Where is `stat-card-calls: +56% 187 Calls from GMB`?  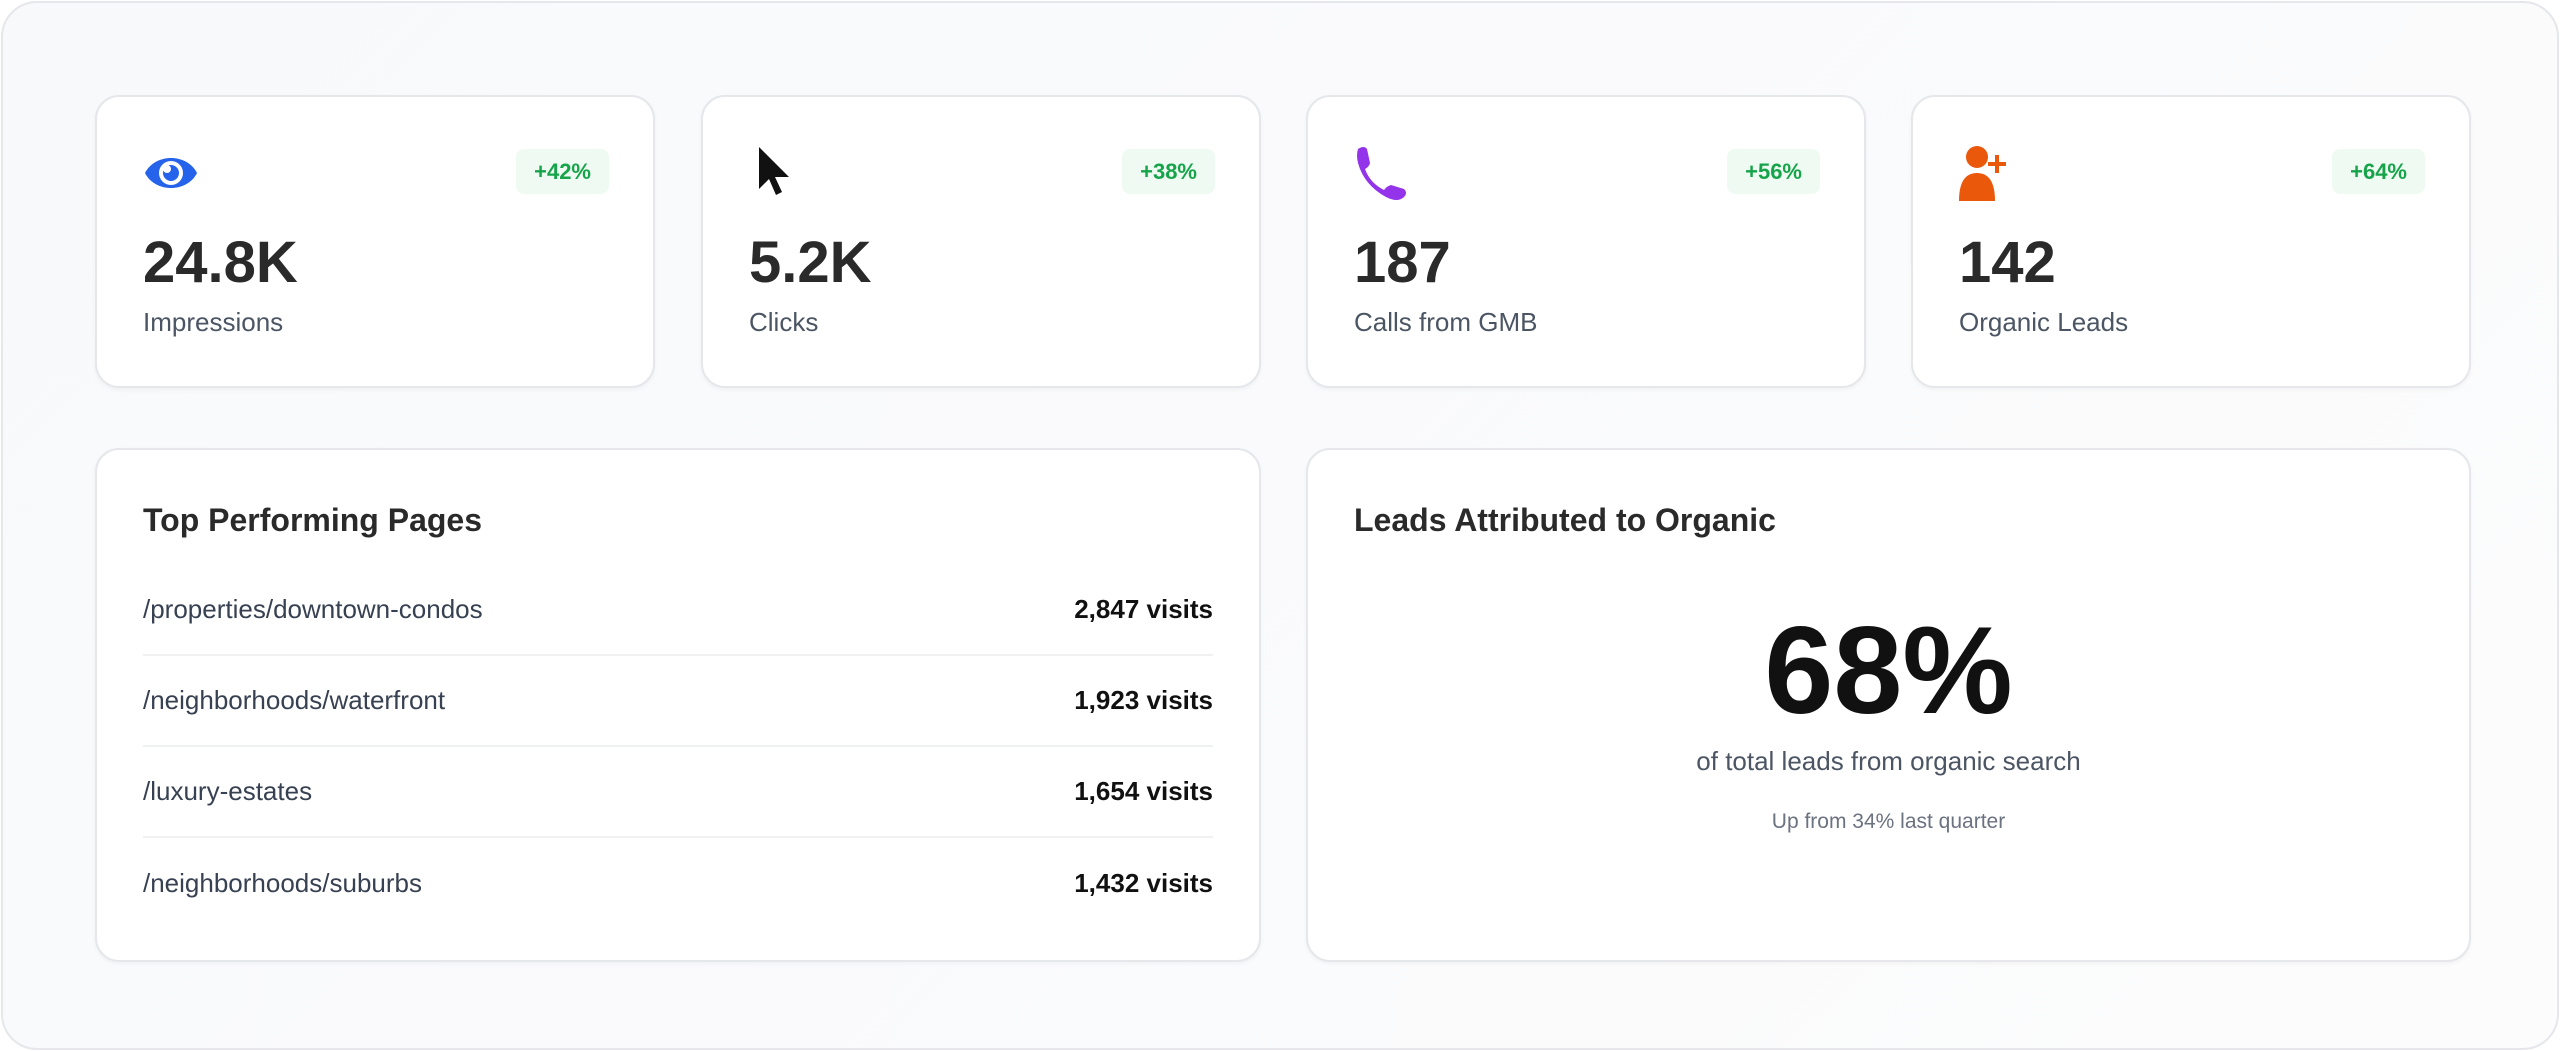 stat-card-calls: +56% 187 Calls from GMB is located at coordinates (1586, 241).